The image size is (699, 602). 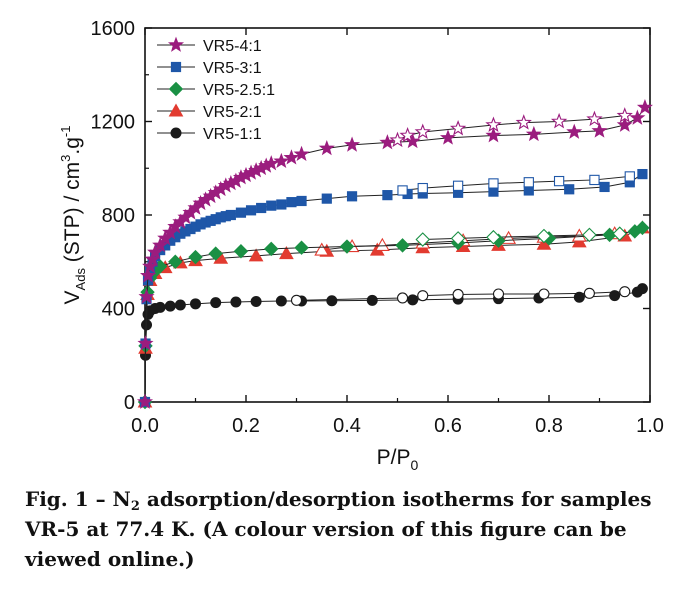 I want to click on legend: VR5-4:1 VR5-3:1 VR5-2.5:1 VR5-2:1 VR5-1:1, so click(x=216, y=89).